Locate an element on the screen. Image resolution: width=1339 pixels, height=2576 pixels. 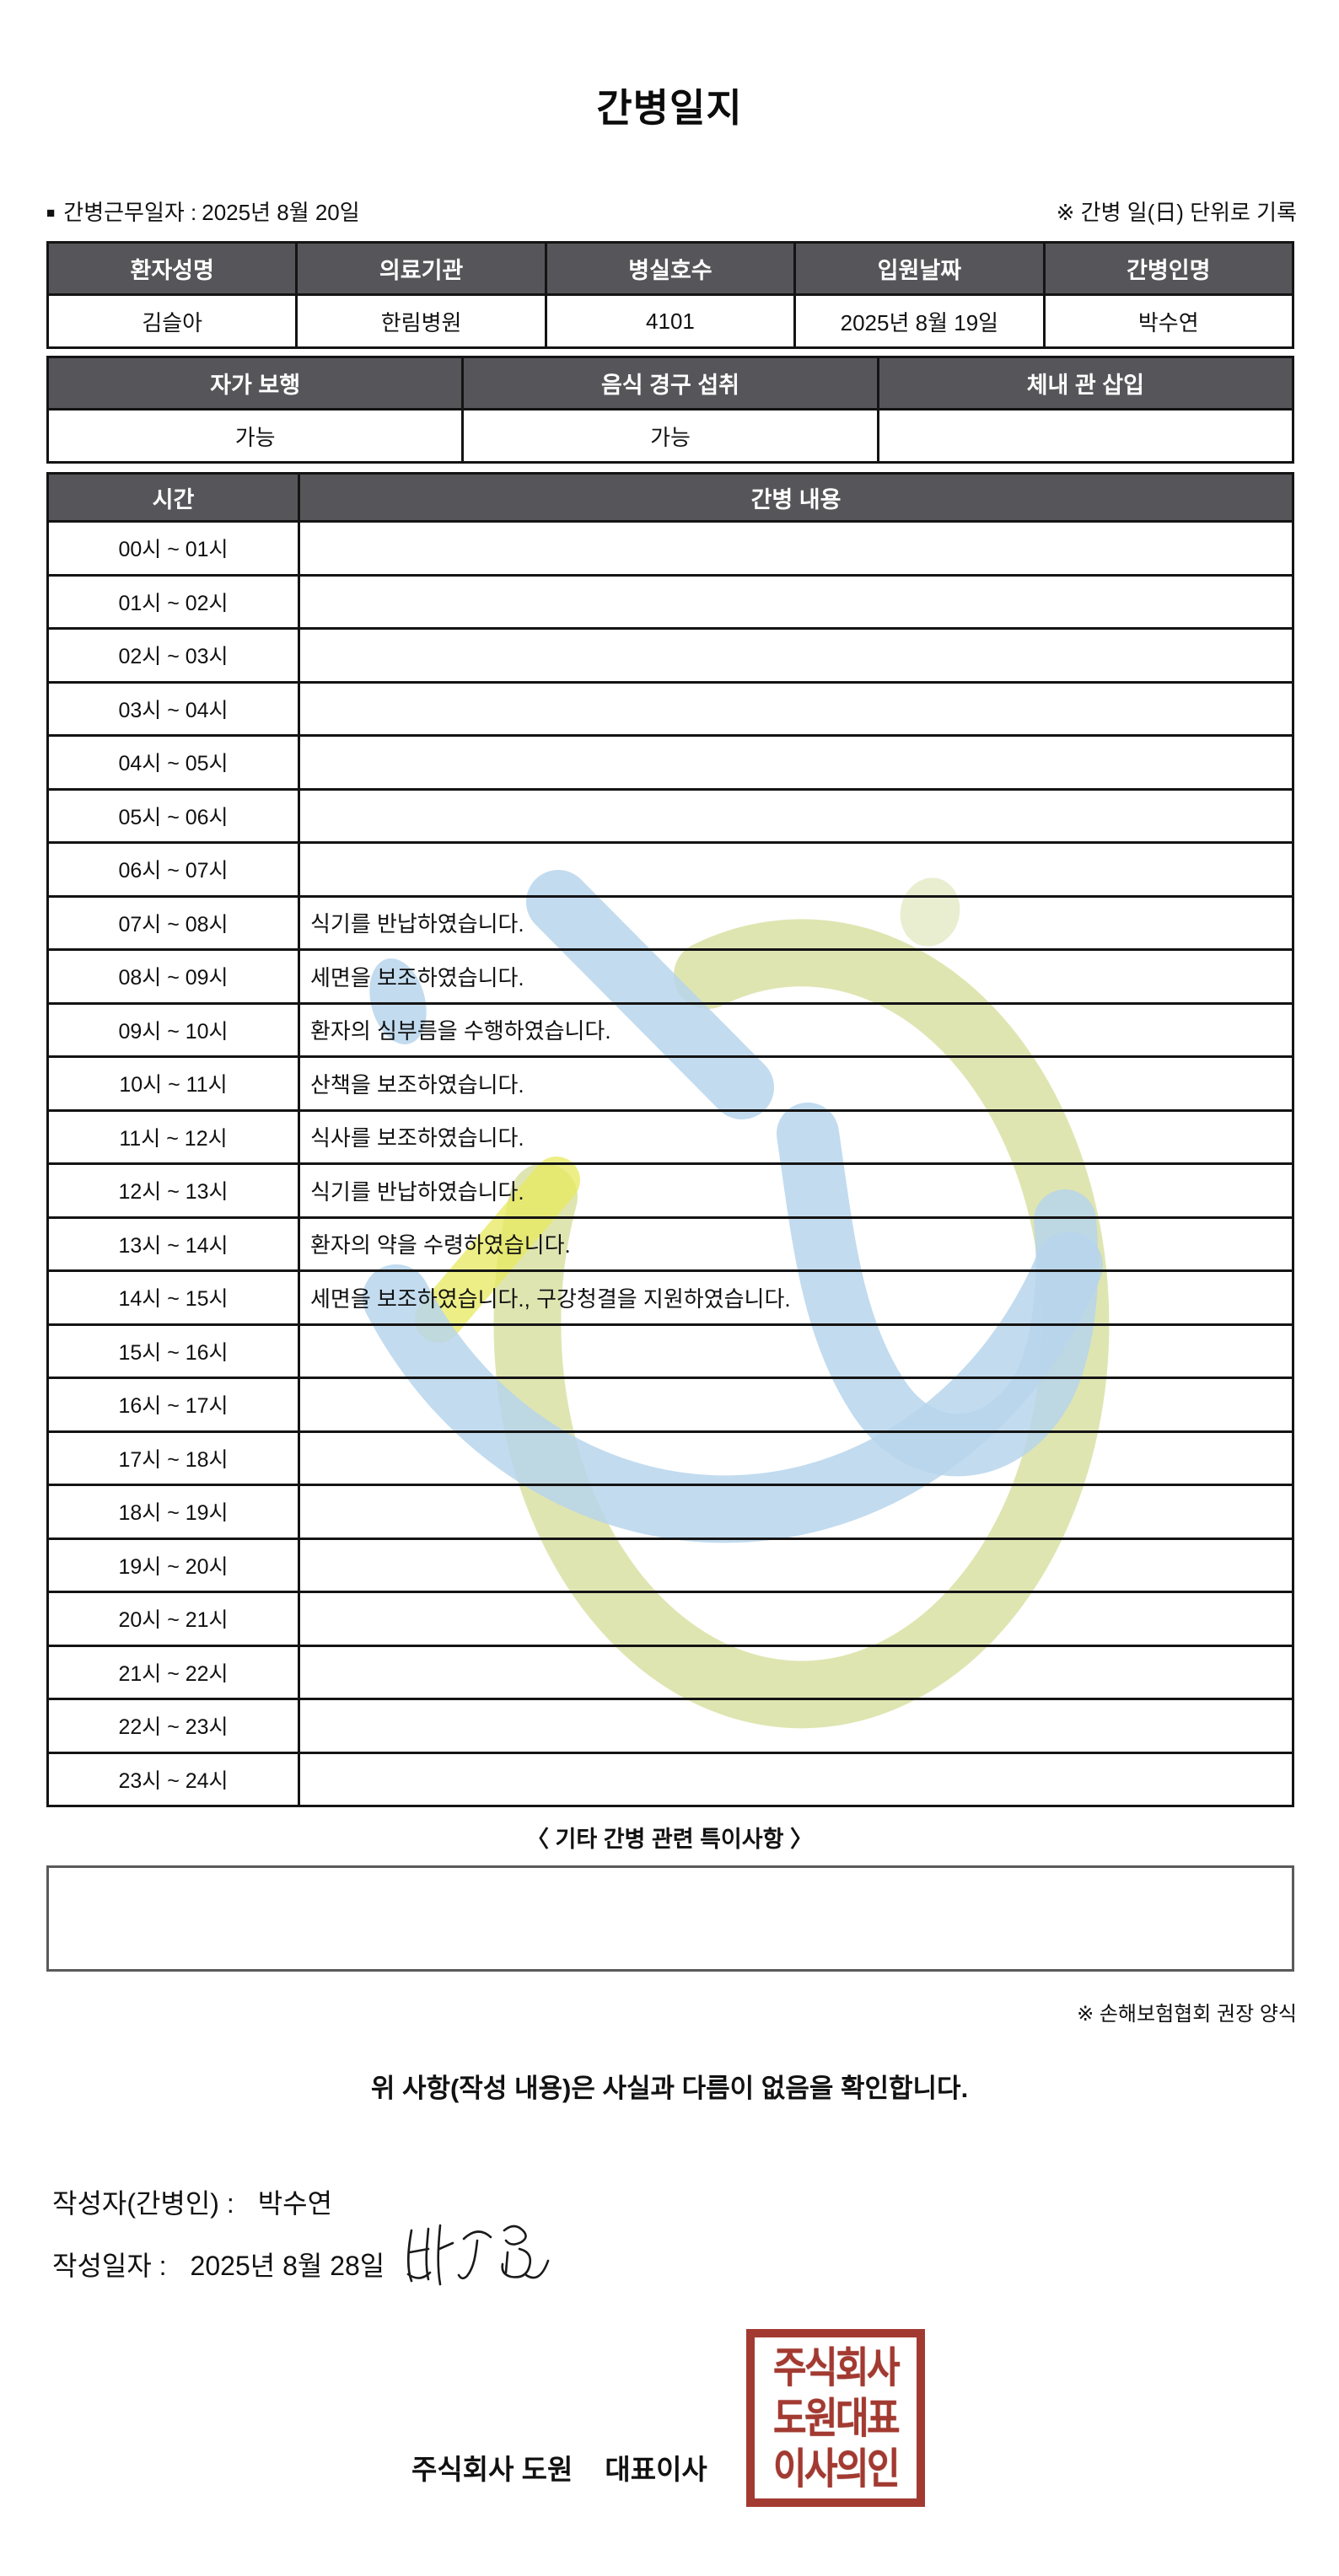
time-range: 16시 ~ 17시 is located at coordinates (173, 1405).